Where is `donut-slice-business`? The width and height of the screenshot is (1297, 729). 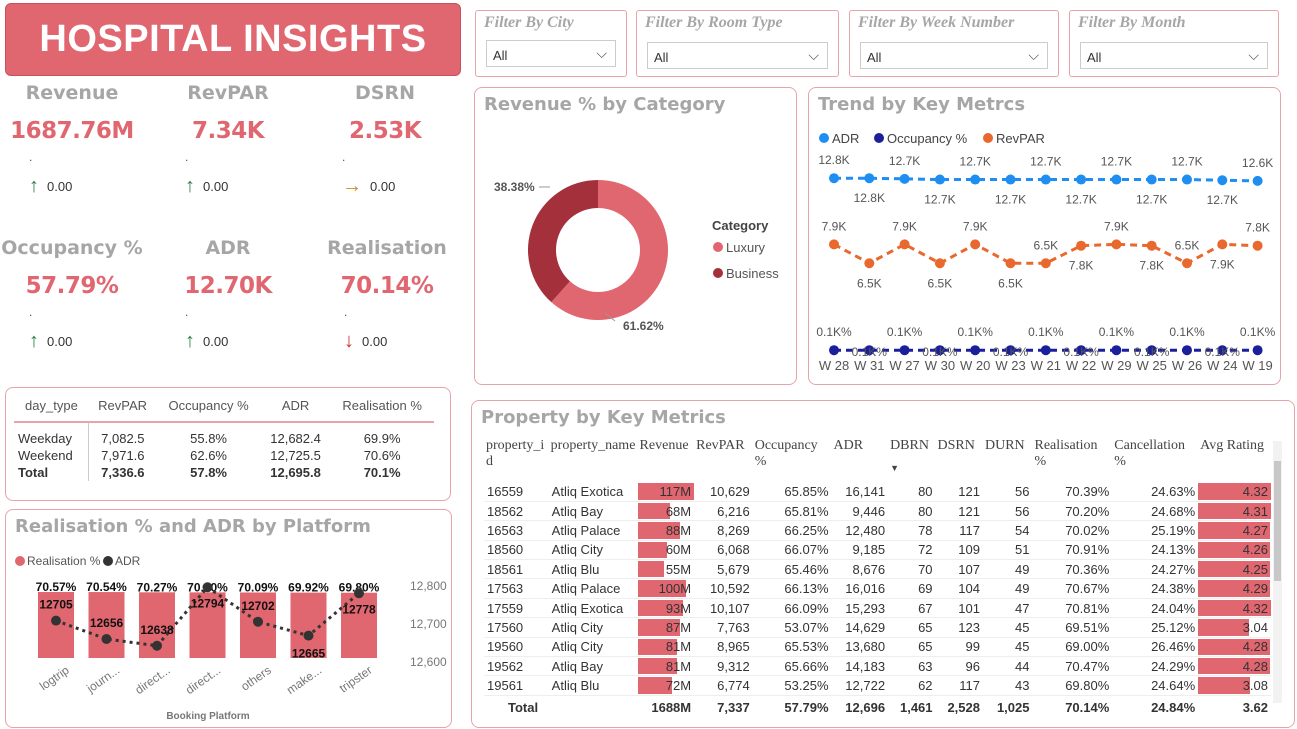
donut-slice-business is located at coordinates (563, 241).